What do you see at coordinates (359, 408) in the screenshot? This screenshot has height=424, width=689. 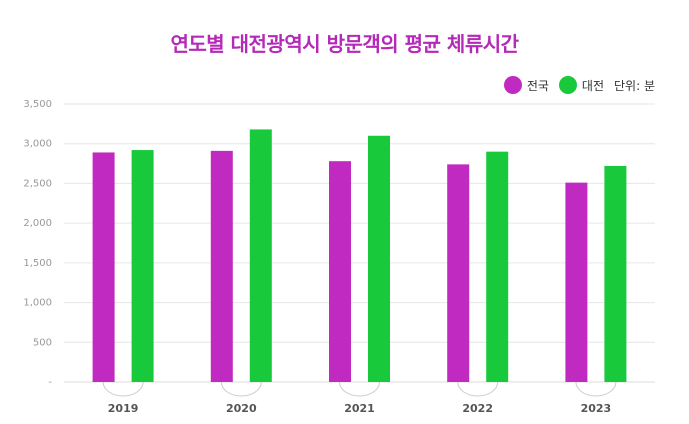 I see `x-tick-label: 2021` at bounding box center [359, 408].